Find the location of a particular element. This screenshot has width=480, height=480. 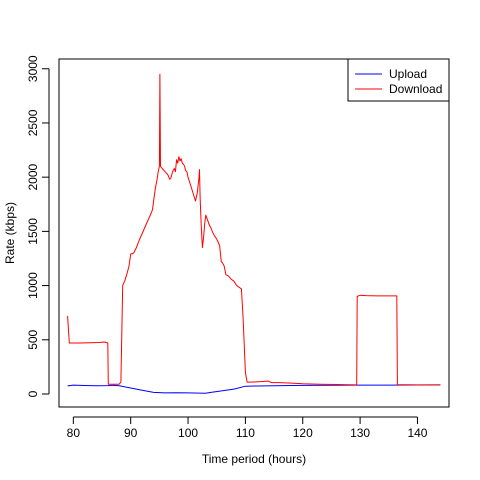

x-axis-title: Time period (hours) is located at coordinates (254, 459).